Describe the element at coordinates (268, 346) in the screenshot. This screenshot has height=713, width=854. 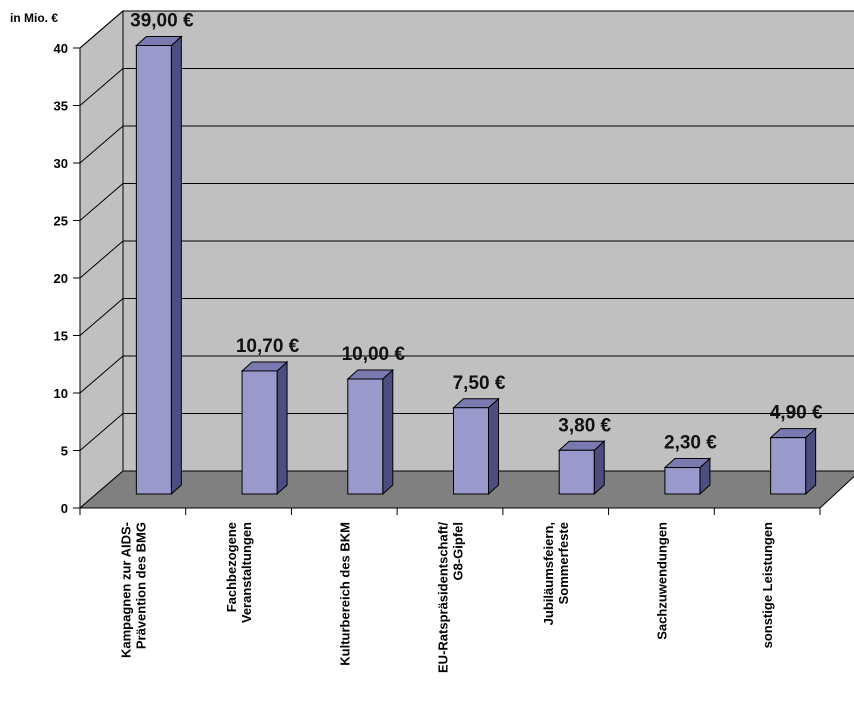
I see `bar-value-label: 10,70 €` at that location.